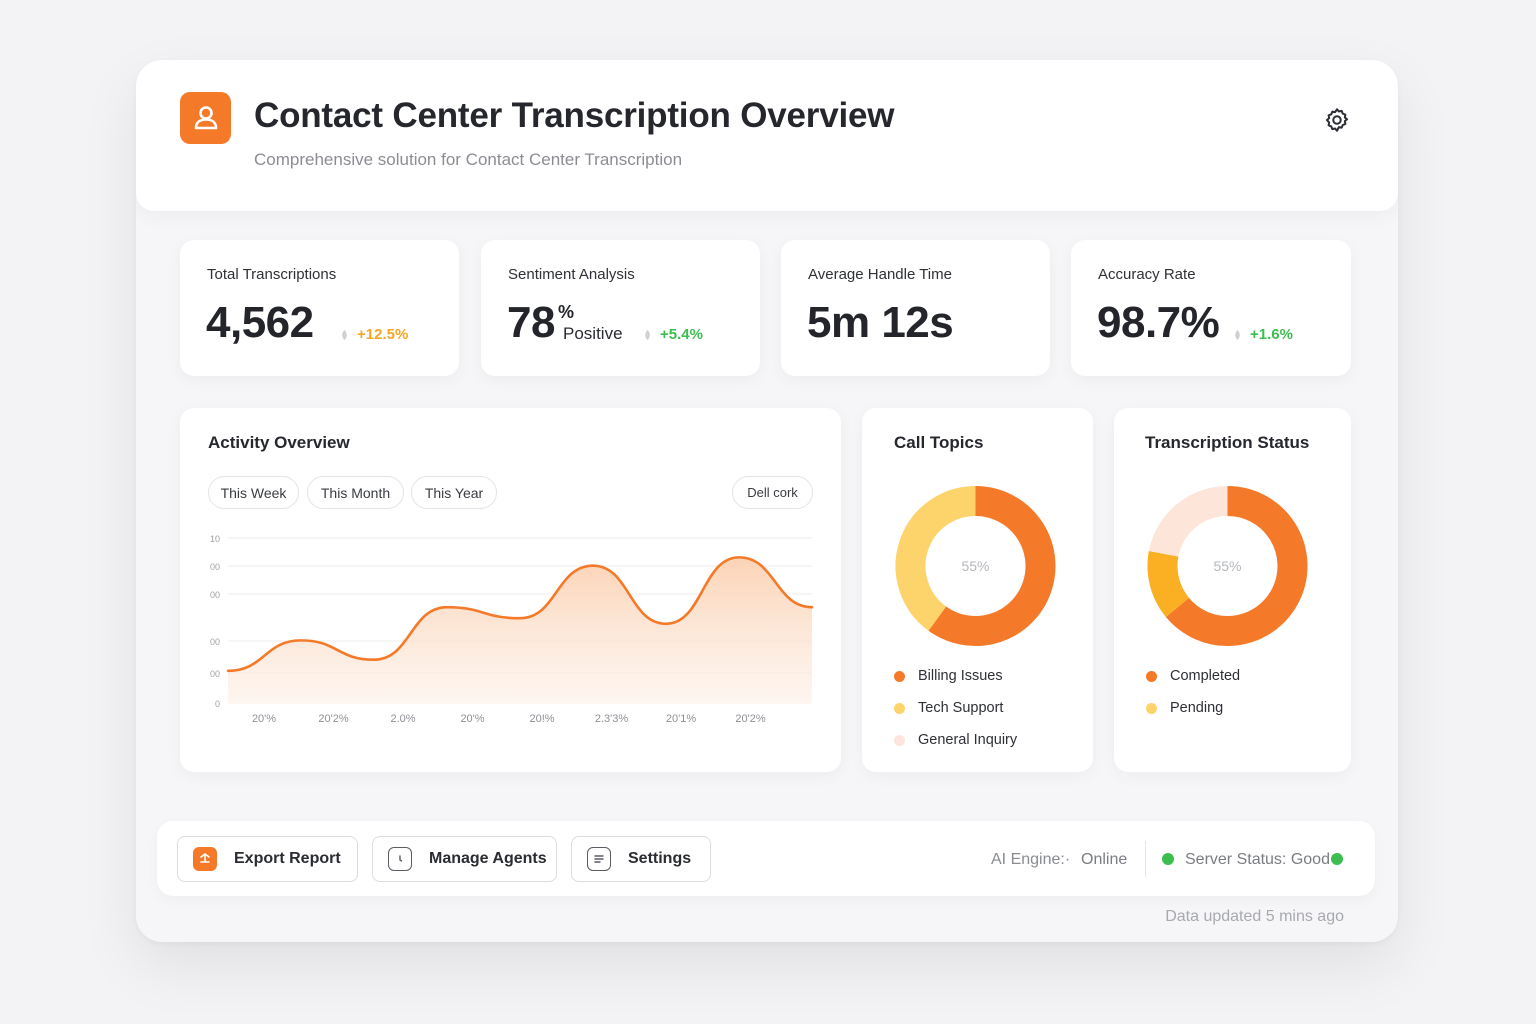 This screenshot has height=1024, width=1536. Describe the element at coordinates (279, 442) in the screenshot. I see `activity-title: Activity Overview` at that location.